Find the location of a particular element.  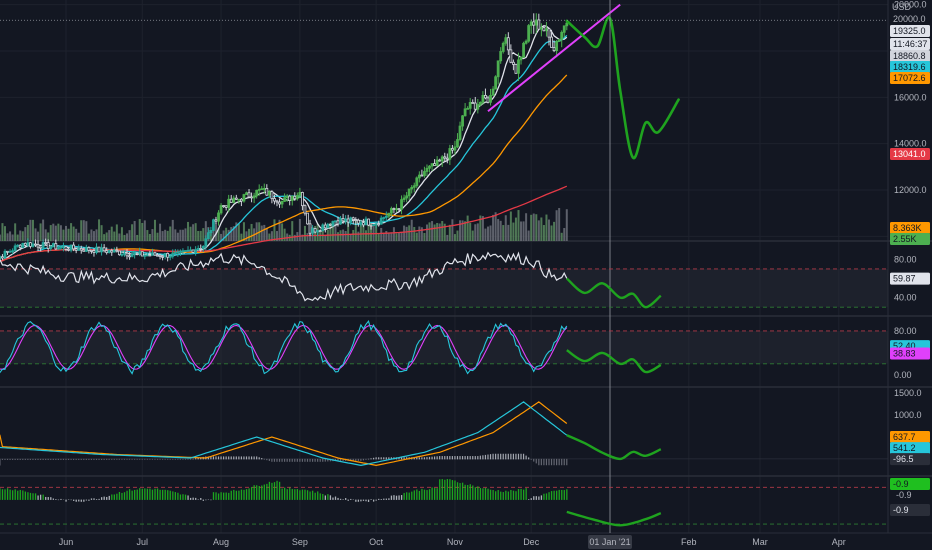

ma-short-value-badge is located at coordinates (910, 56).